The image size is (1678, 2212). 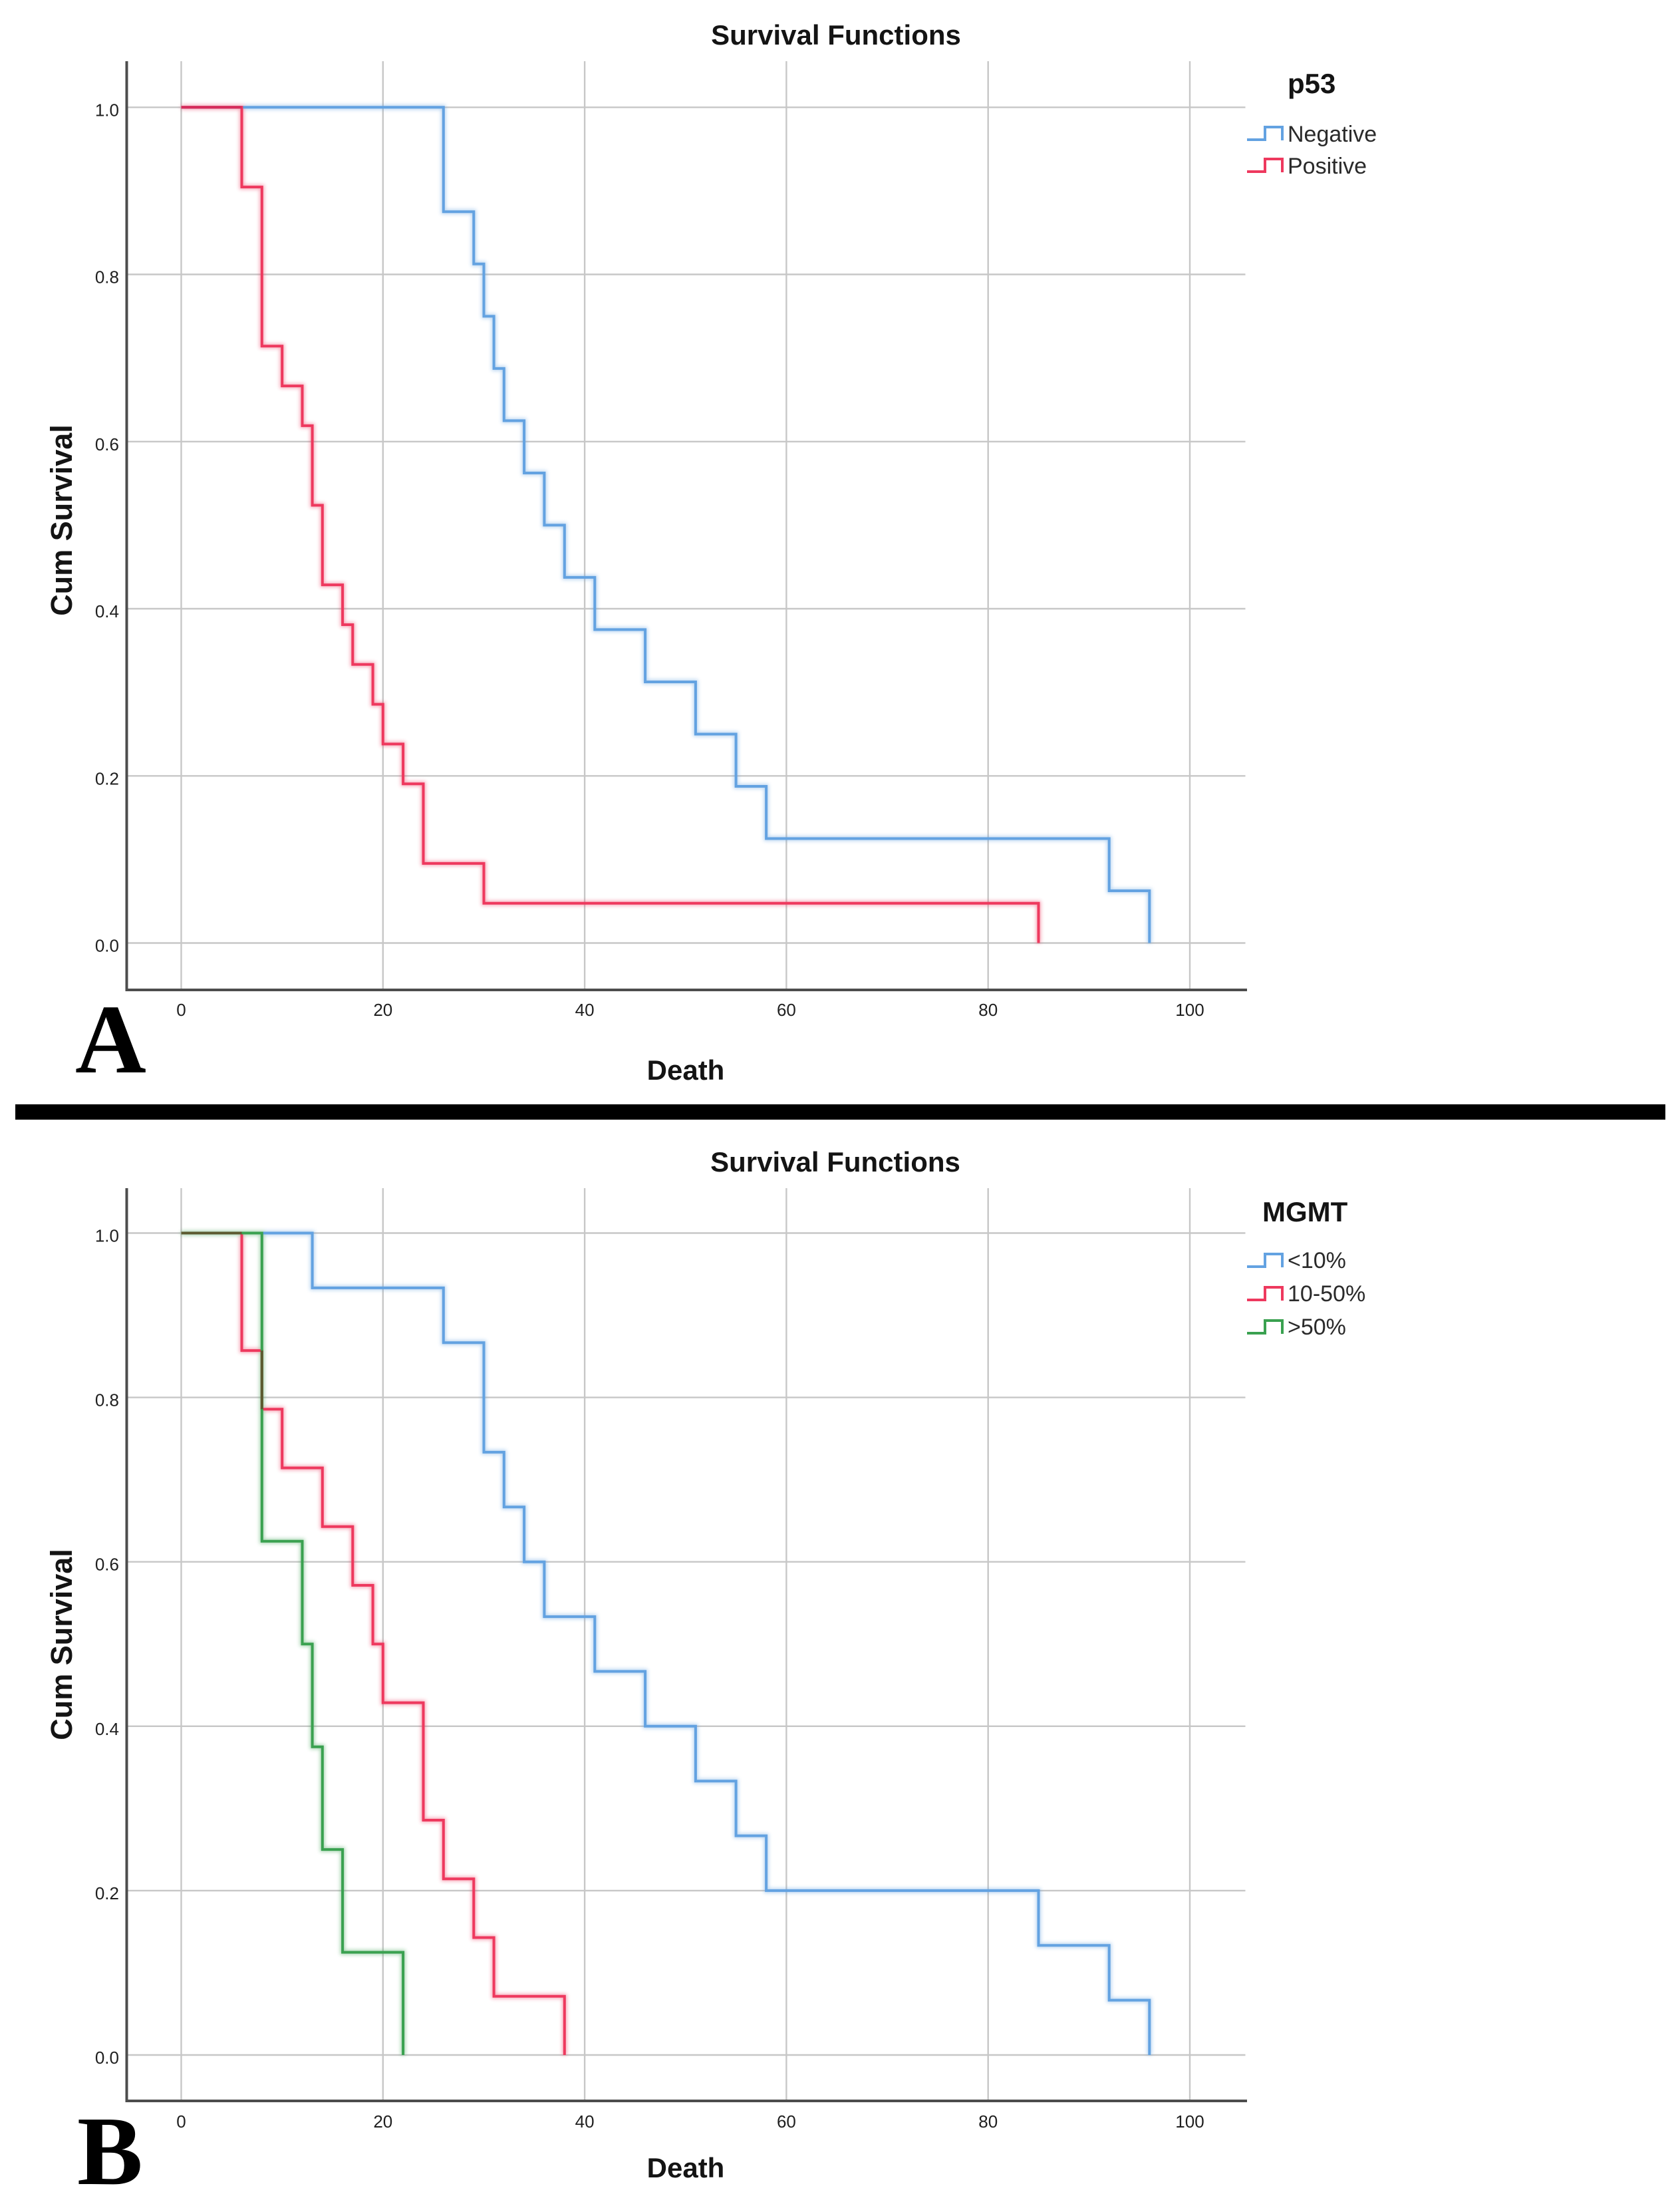 I want to click on svg-text: Negative, so click(x=1332, y=134).